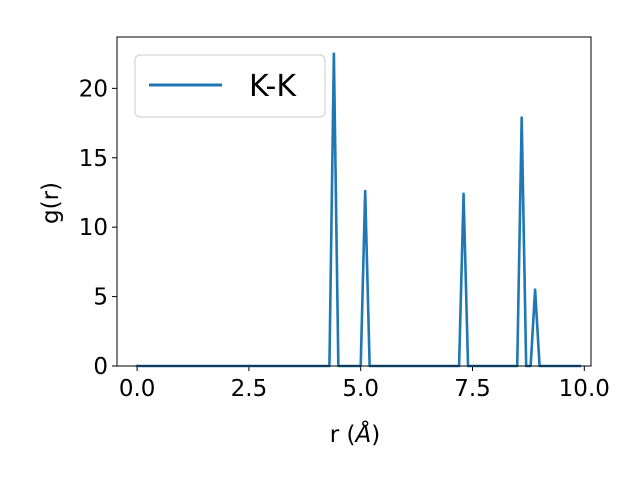  What do you see at coordinates (93, 159) in the screenshot?
I see `y-tick-label: 15` at bounding box center [93, 159].